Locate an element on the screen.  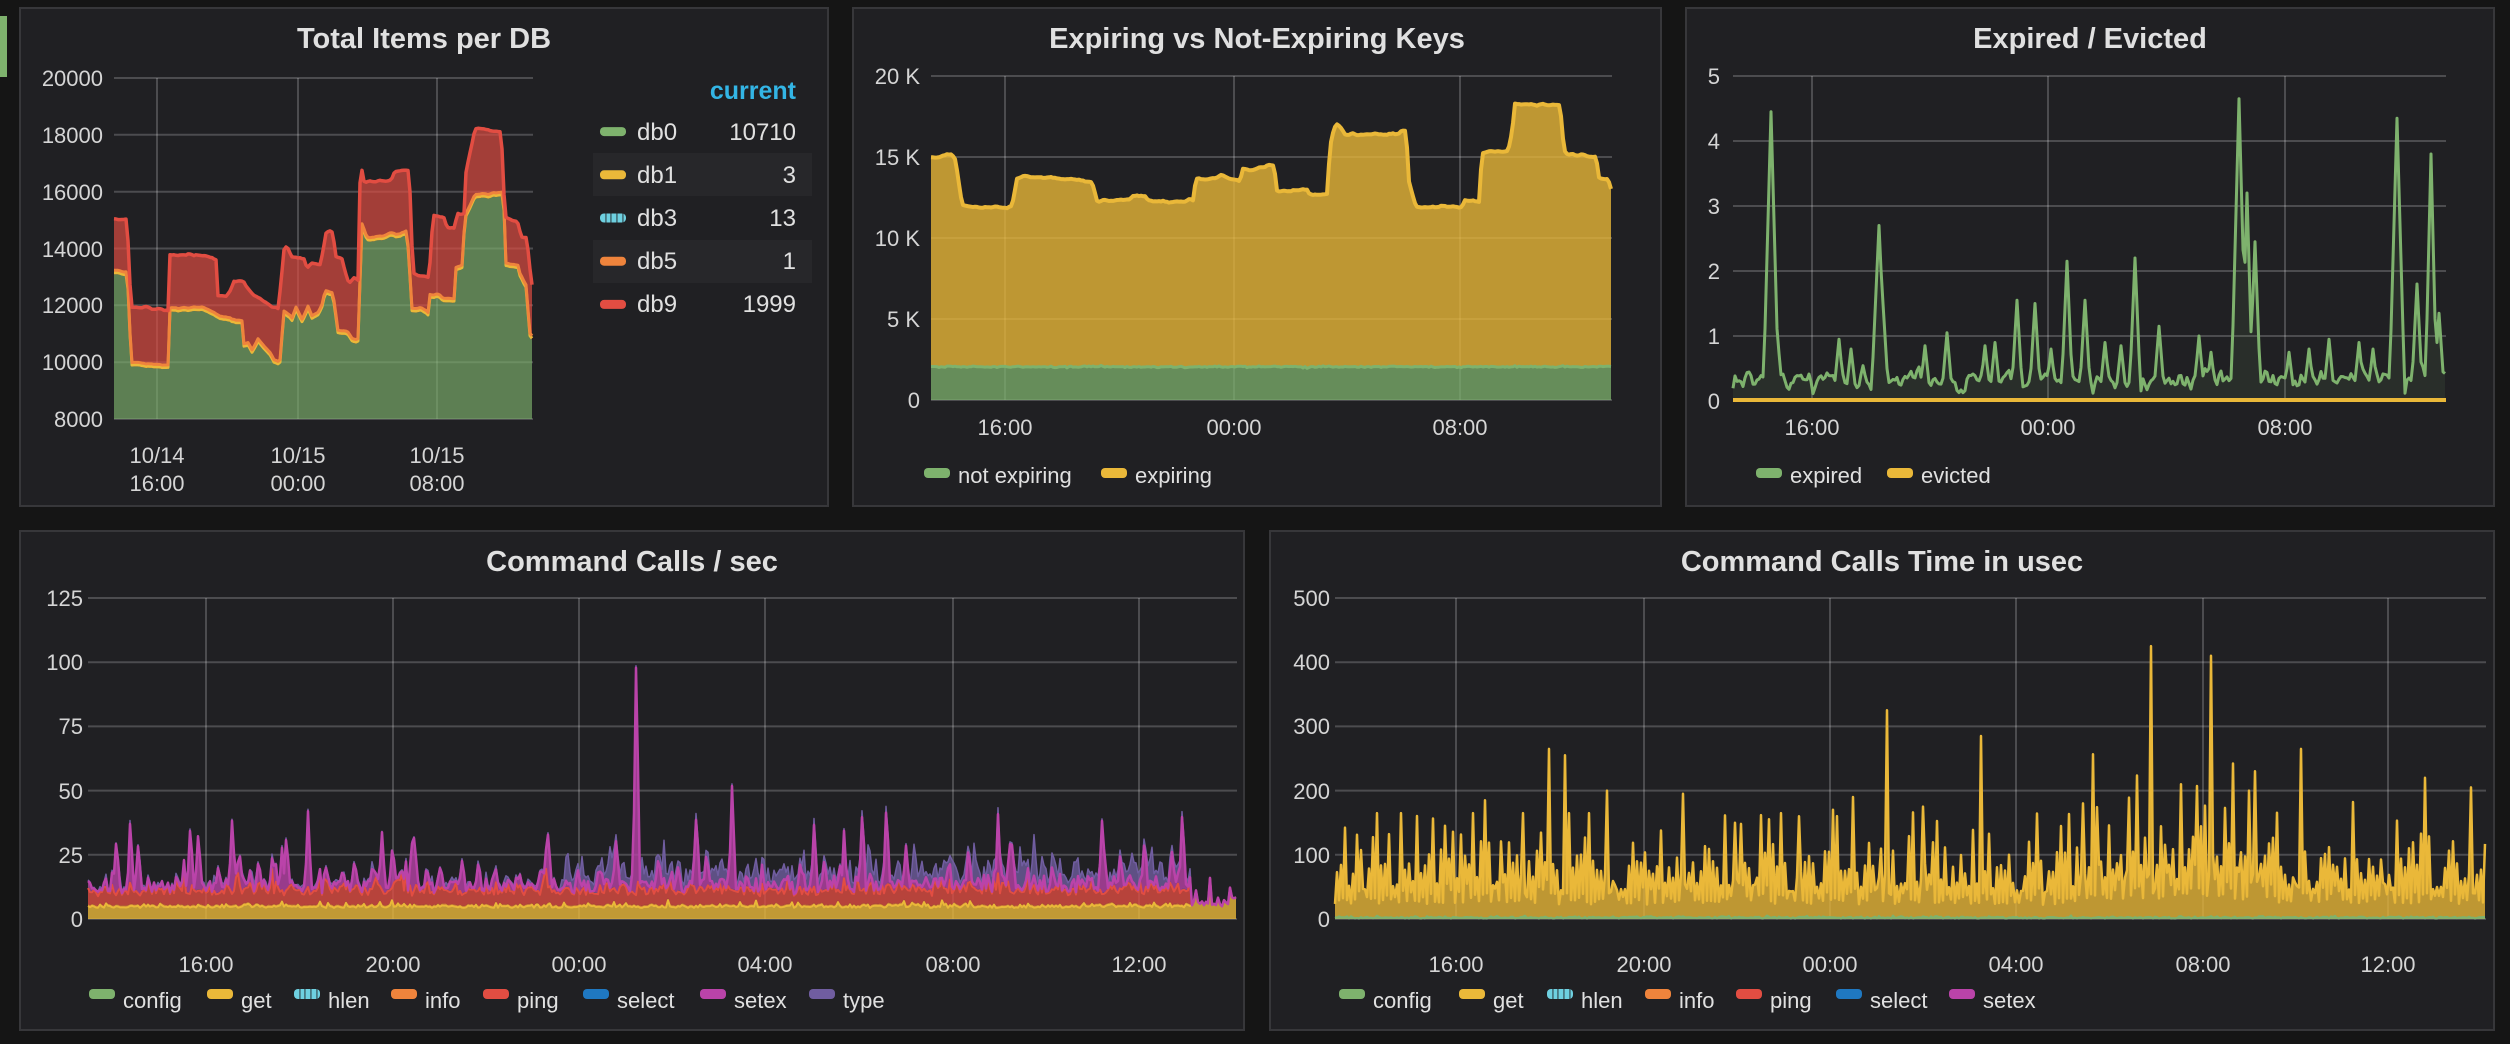
svg-text: 75 is located at coordinates (71, 726).